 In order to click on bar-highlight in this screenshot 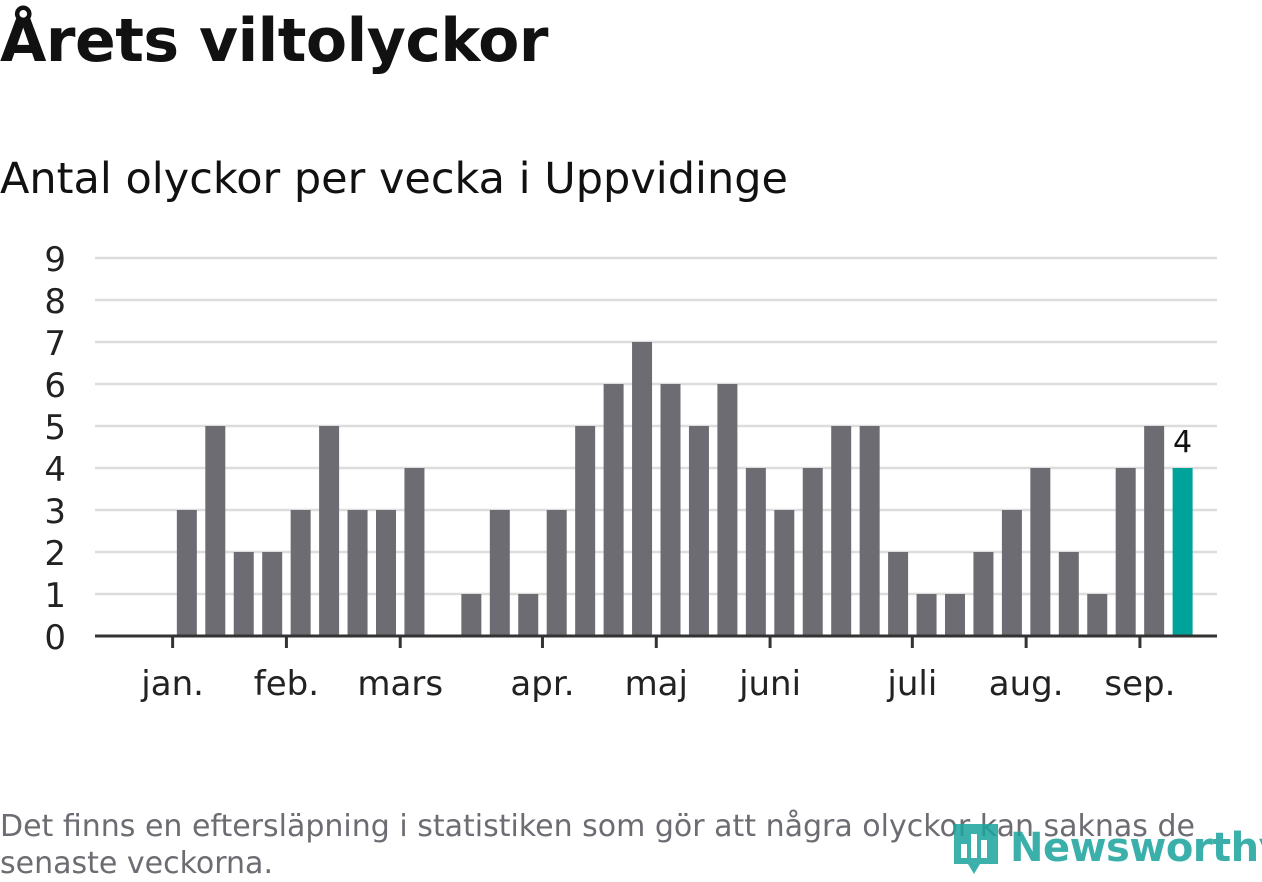, I will do `click(1182, 552)`.